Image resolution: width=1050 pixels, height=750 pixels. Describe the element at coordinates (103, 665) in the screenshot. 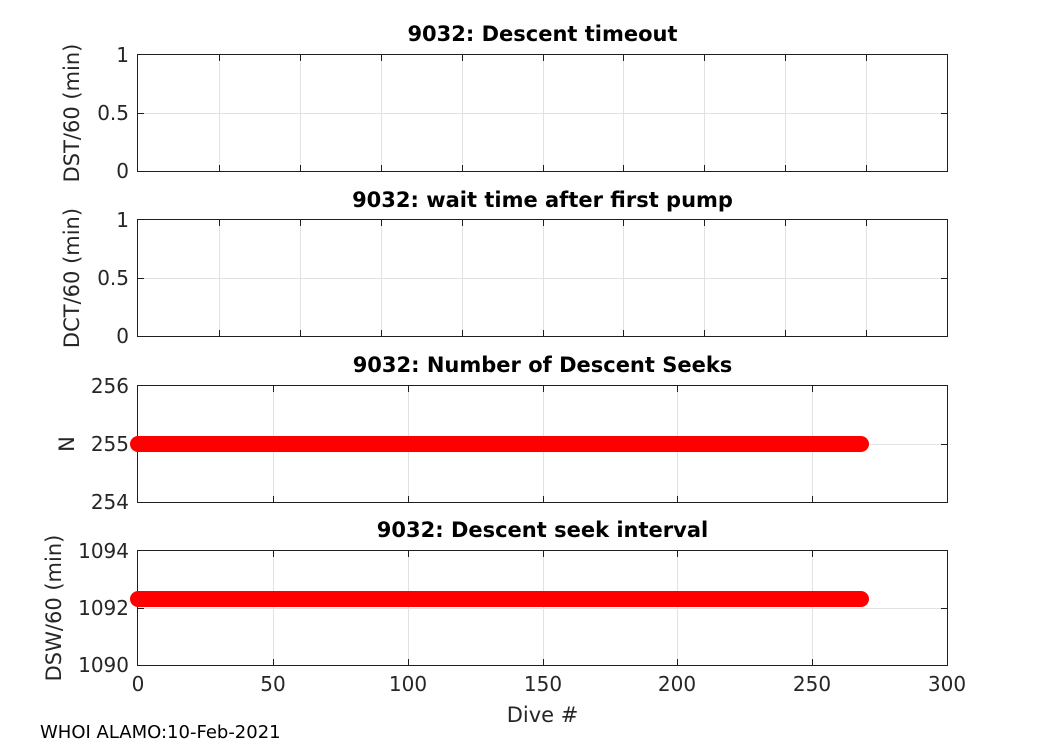

I see `y-tick-label: 1090` at that location.